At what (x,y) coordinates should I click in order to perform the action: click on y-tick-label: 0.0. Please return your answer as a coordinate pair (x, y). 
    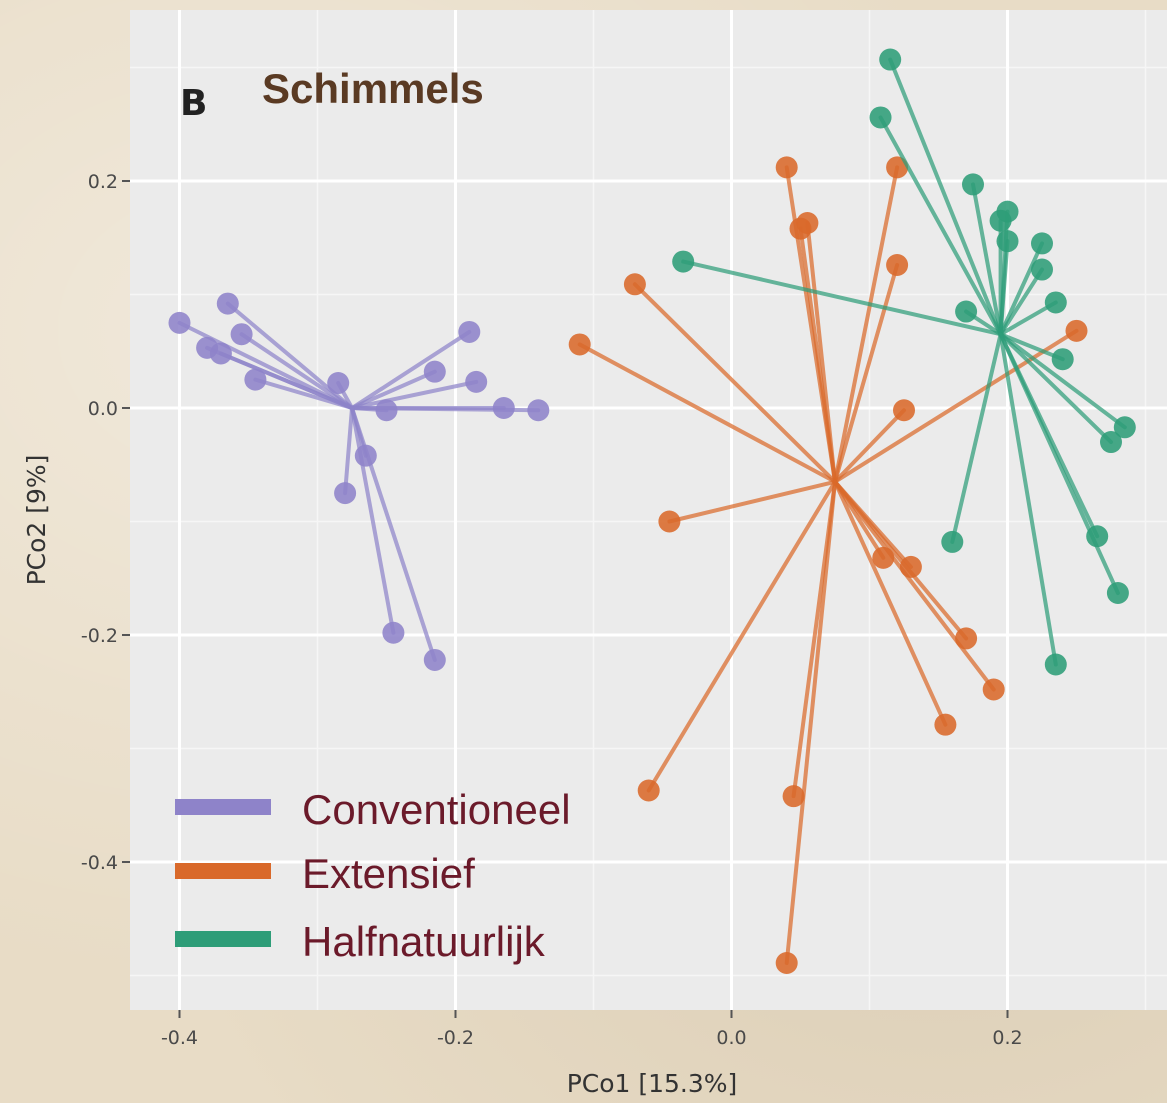
    Looking at the image, I should click on (103, 409).